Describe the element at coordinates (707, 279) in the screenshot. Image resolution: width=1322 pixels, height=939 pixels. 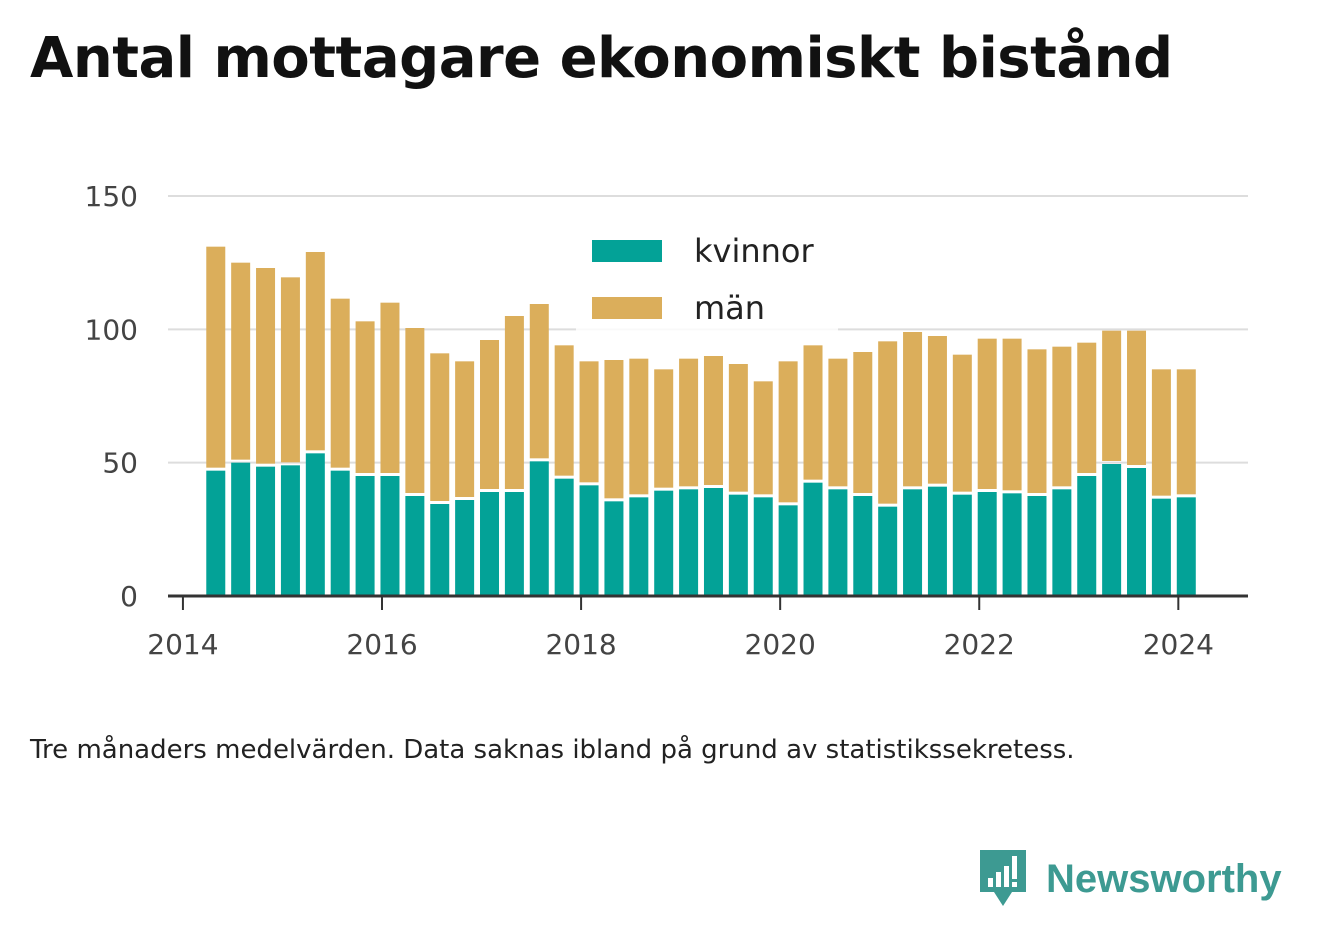
I see `legend: kvinnor män` at that location.